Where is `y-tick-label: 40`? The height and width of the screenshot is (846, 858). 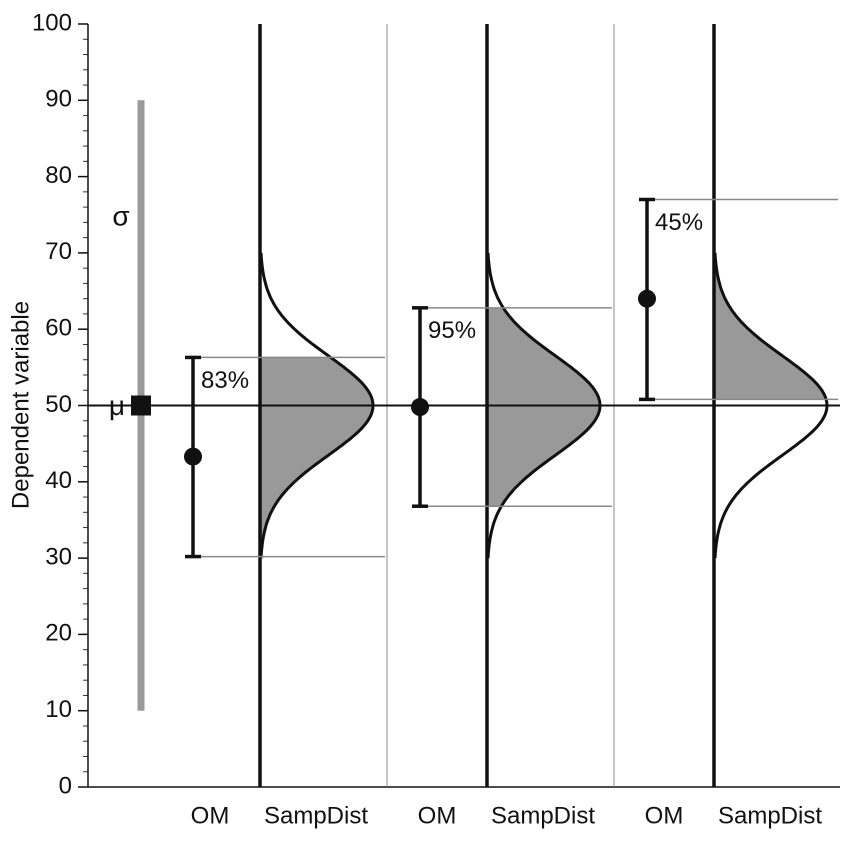
y-tick-label: 40 is located at coordinates (58, 480).